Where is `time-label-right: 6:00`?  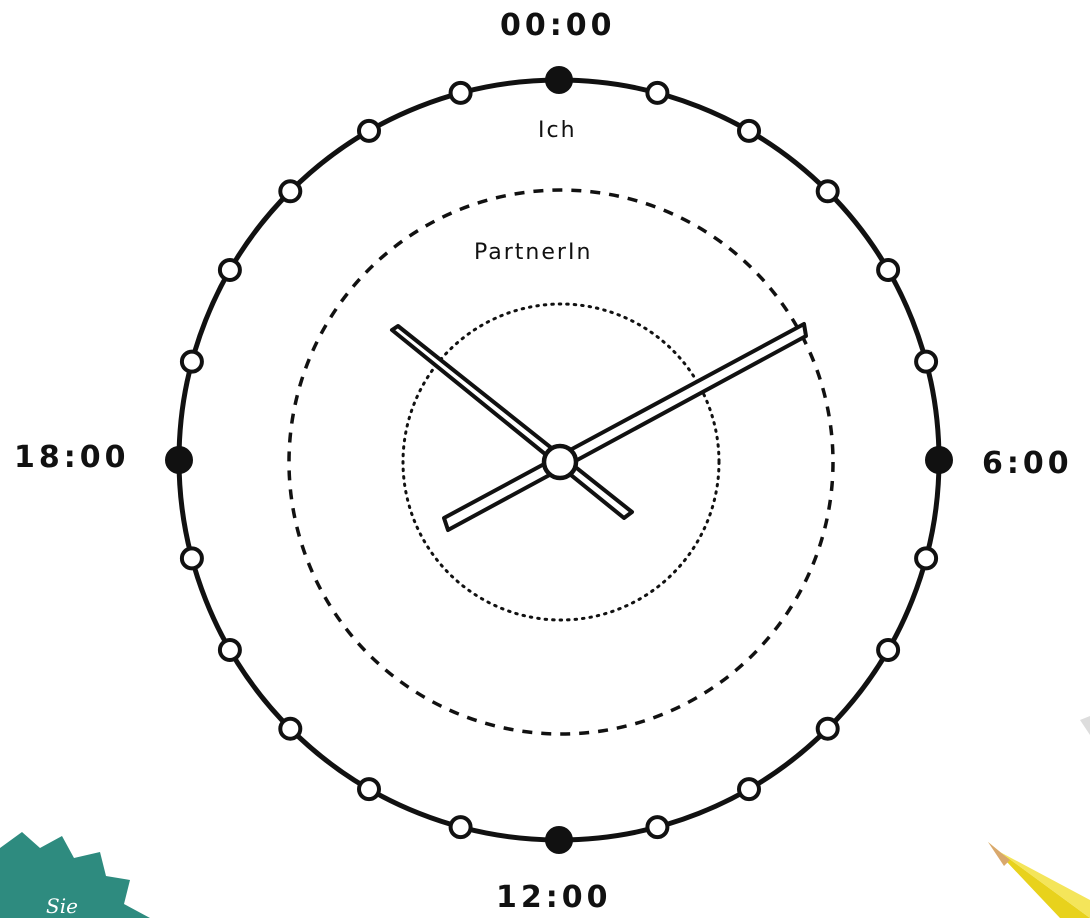
time-label-right: 6:00 is located at coordinates (1027, 463).